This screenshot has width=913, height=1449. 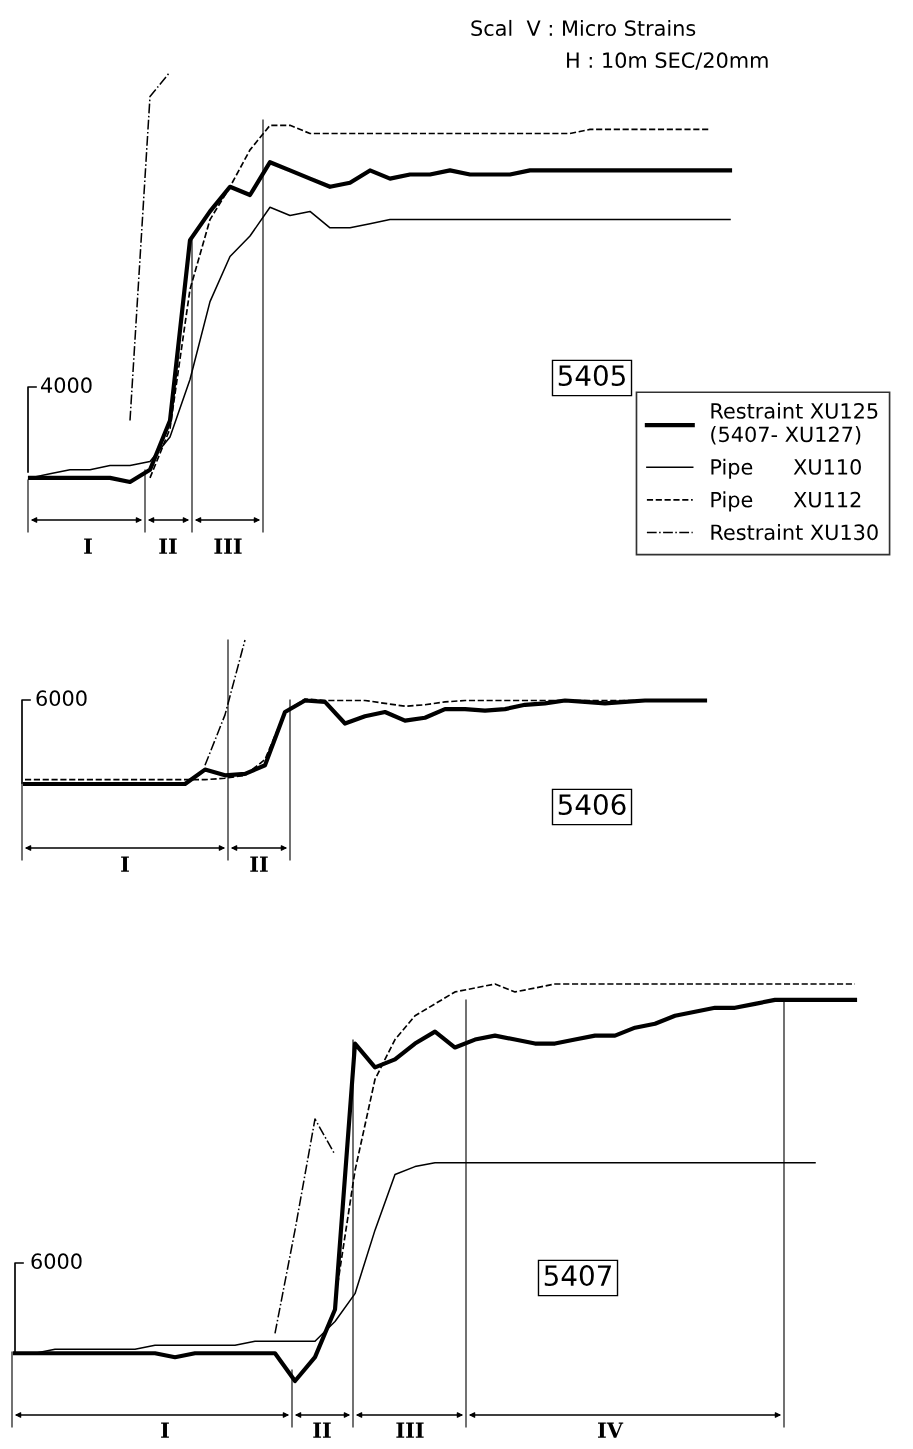 What do you see at coordinates (667, 61) in the screenshot?
I see `text: H : 10m SEC/20mm` at bounding box center [667, 61].